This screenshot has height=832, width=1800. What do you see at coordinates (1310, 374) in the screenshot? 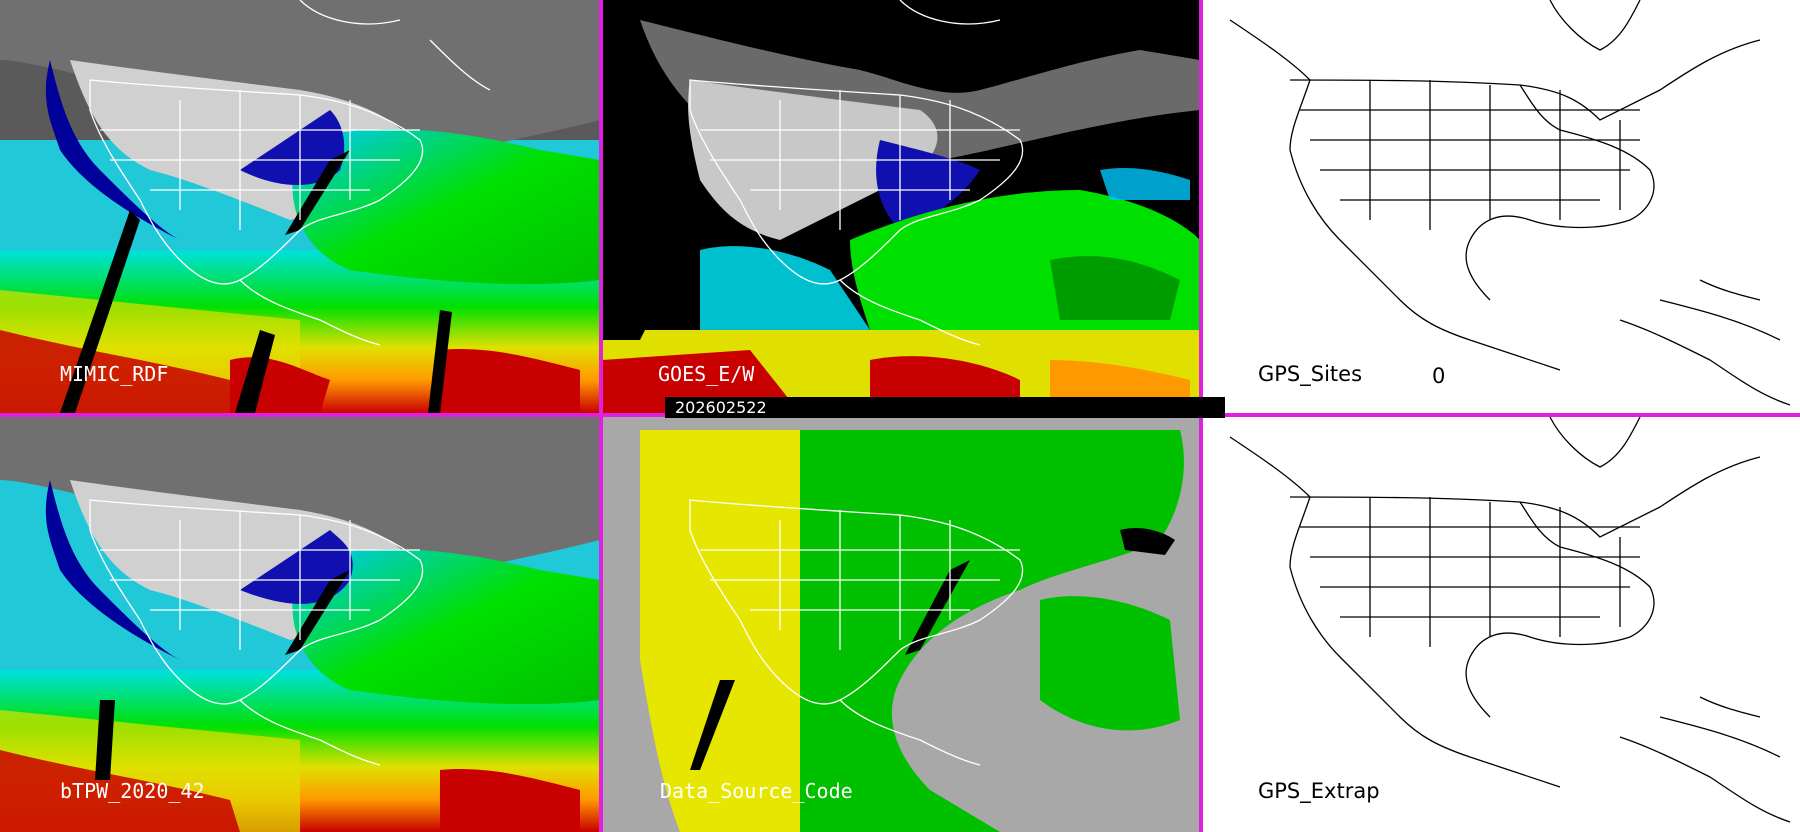
I see `panel-label-gps-sites: GPS_Sites` at bounding box center [1310, 374].